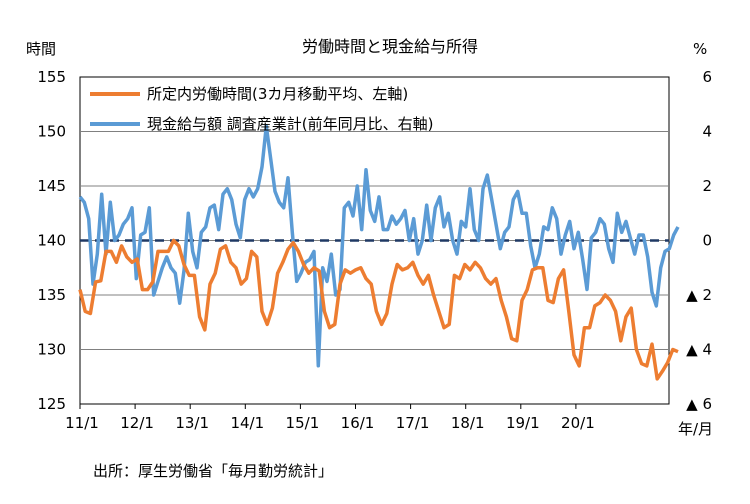 Image resolution: width=750 pixels, height=504 pixels. I want to click on y-left-tick-label: 140, so click(51, 241).